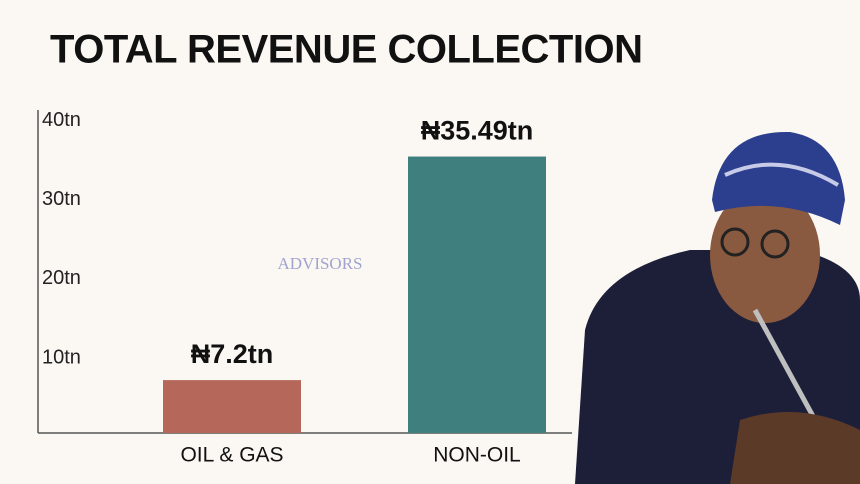 The image size is (860, 484). I want to click on chart-title: TOTAL REVENUE COLLECTION, so click(346, 50).